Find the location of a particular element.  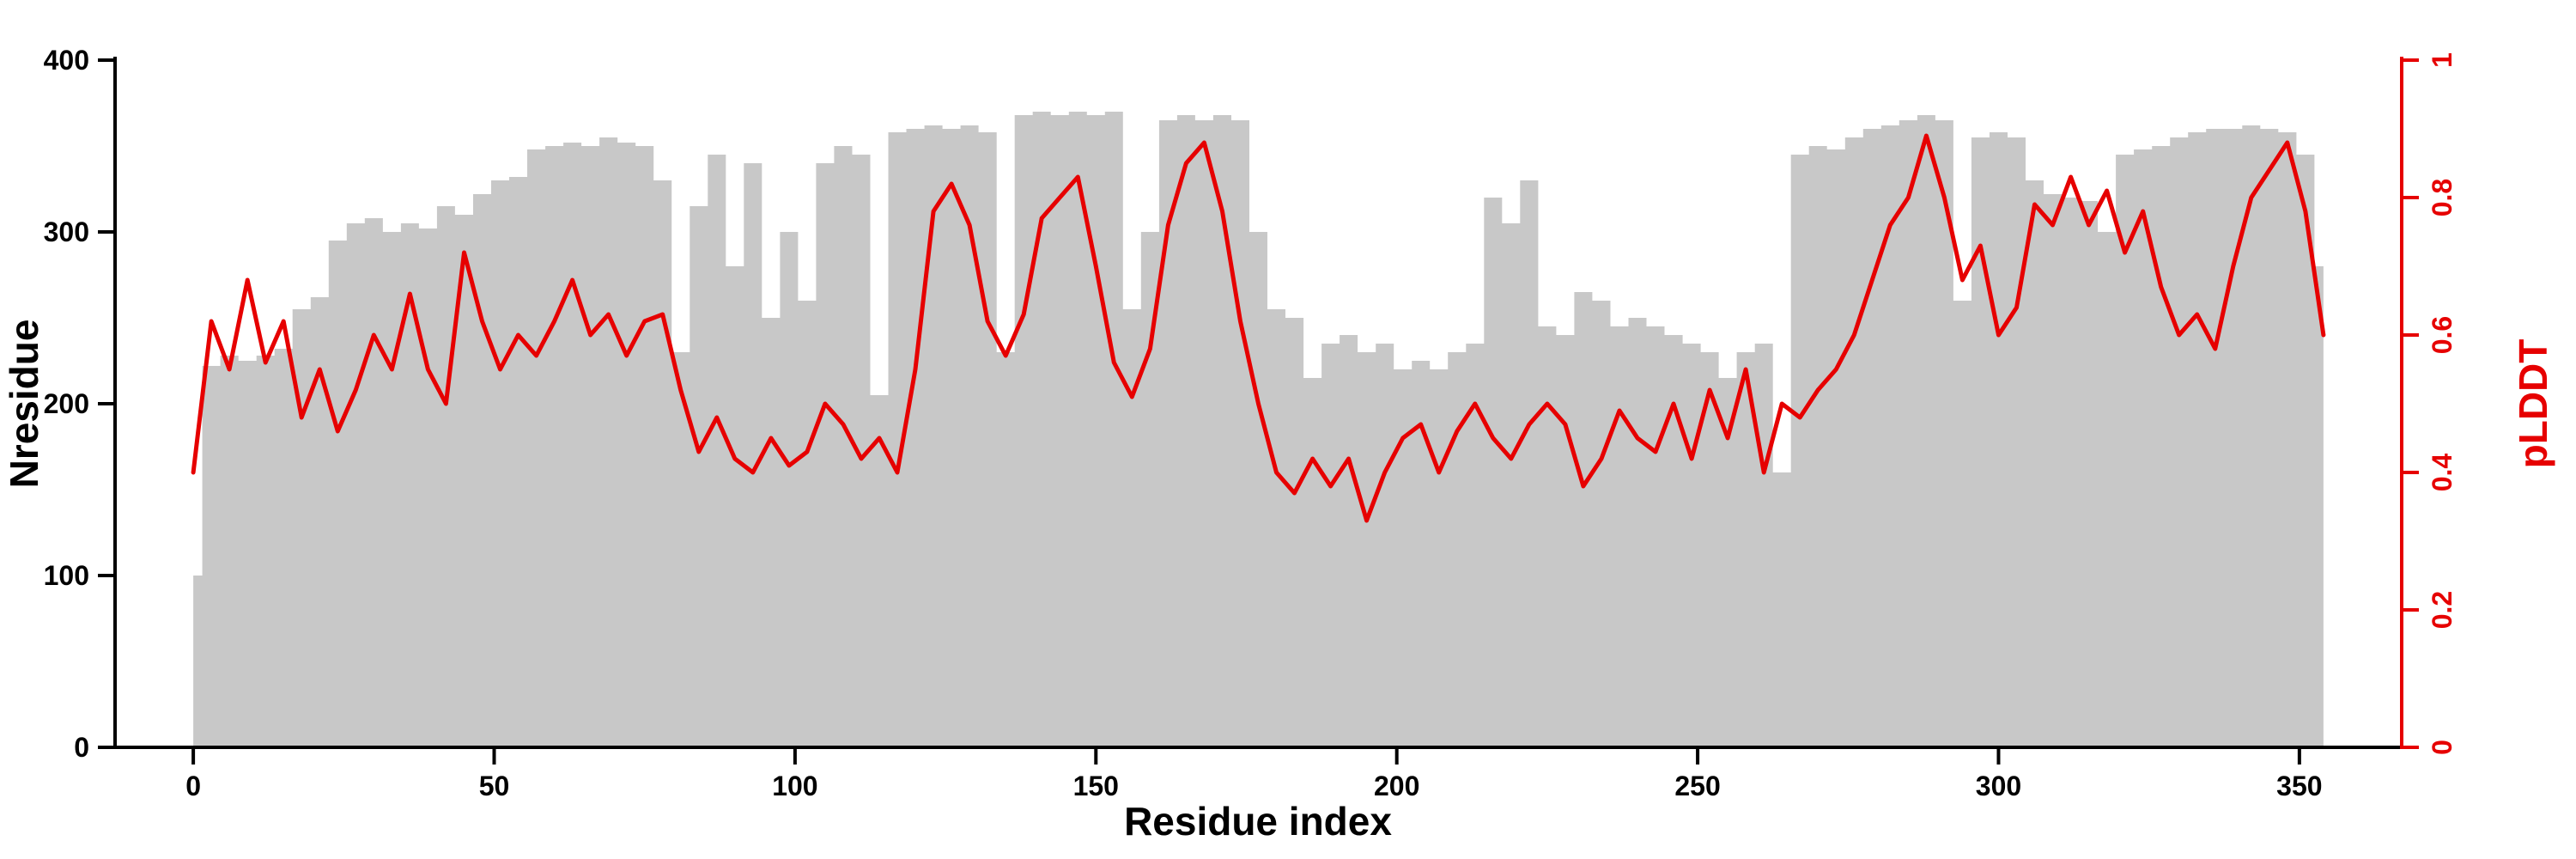

y-right-tick-label: 0.2 is located at coordinates (2442, 610).